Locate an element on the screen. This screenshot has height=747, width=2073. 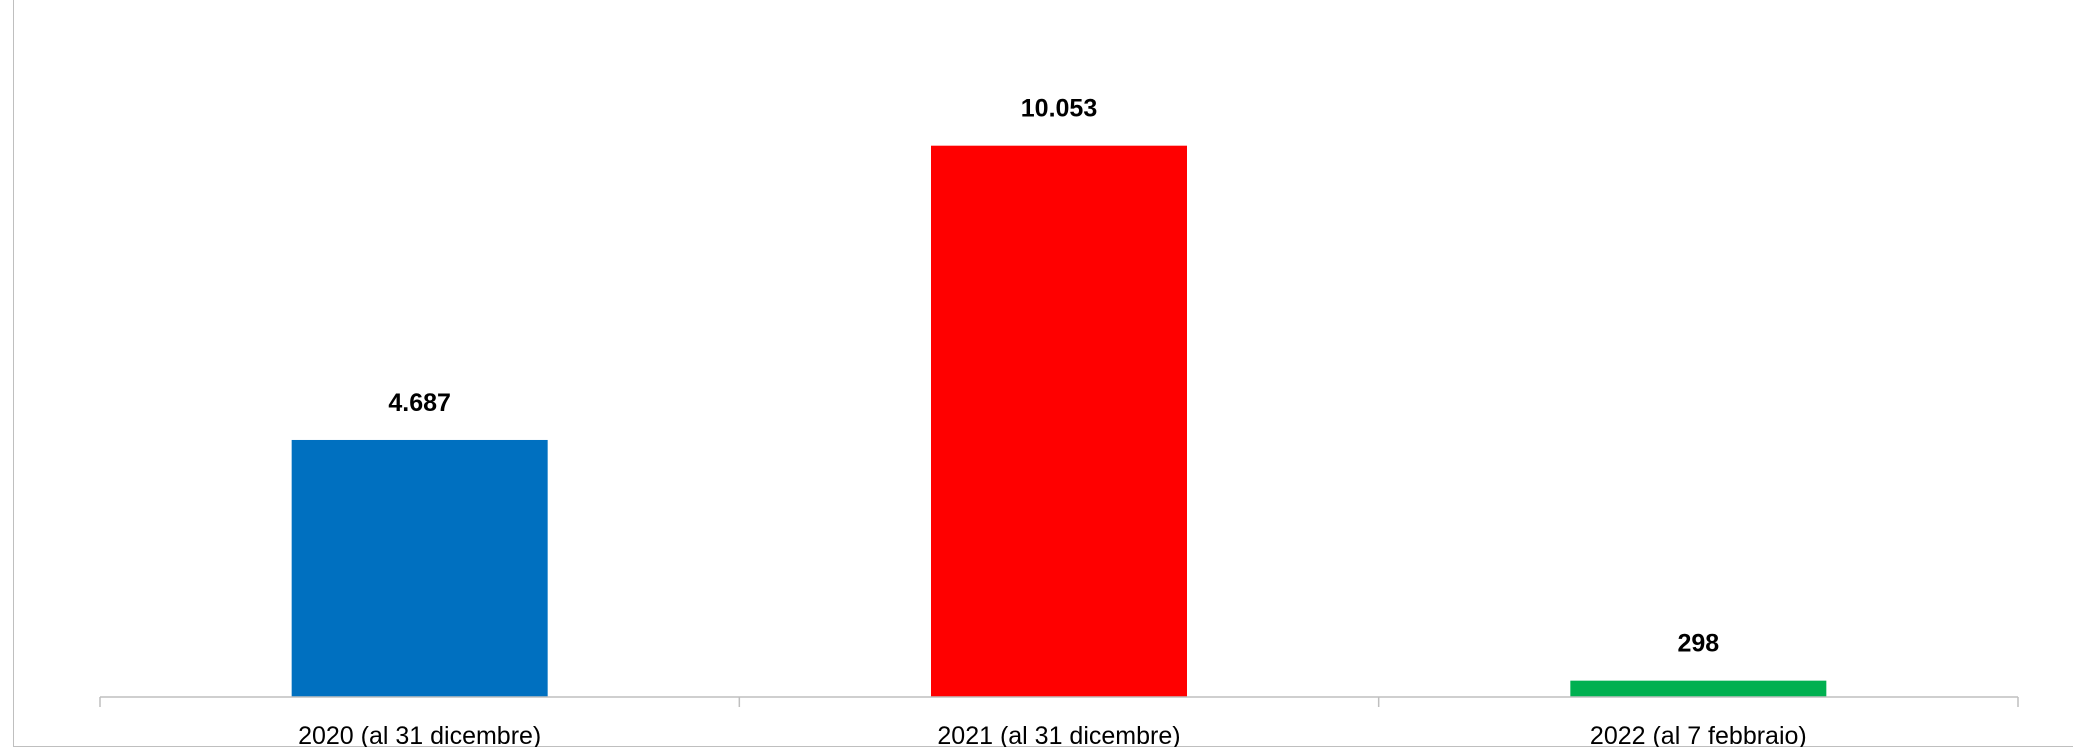
data-label-2: 10.053 is located at coordinates (1059, 109).